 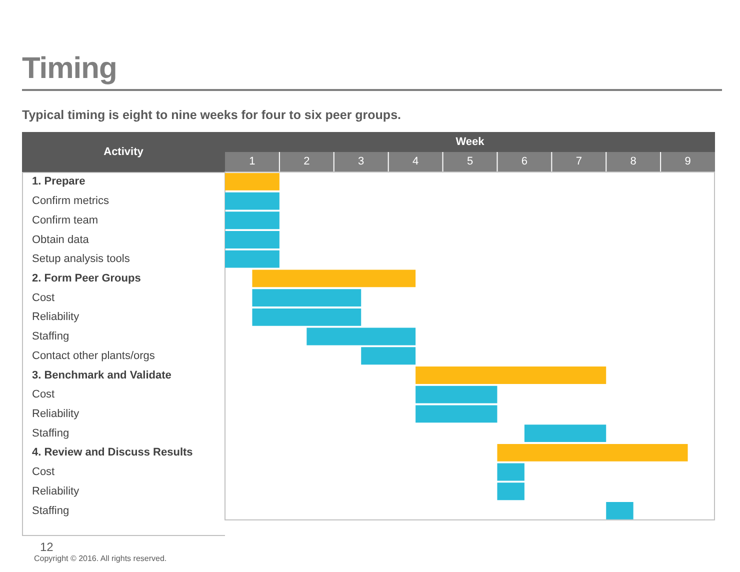 What do you see at coordinates (61, 240) in the screenshot?
I see `y-tick-label: Obtain data` at bounding box center [61, 240].